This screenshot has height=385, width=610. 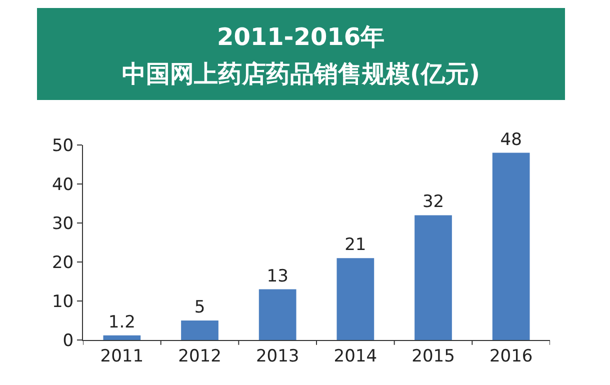 What do you see at coordinates (301, 74) in the screenshot?
I see `chart-subtitle: 中国网上药店药品销售规模(亿元)` at bounding box center [301, 74].